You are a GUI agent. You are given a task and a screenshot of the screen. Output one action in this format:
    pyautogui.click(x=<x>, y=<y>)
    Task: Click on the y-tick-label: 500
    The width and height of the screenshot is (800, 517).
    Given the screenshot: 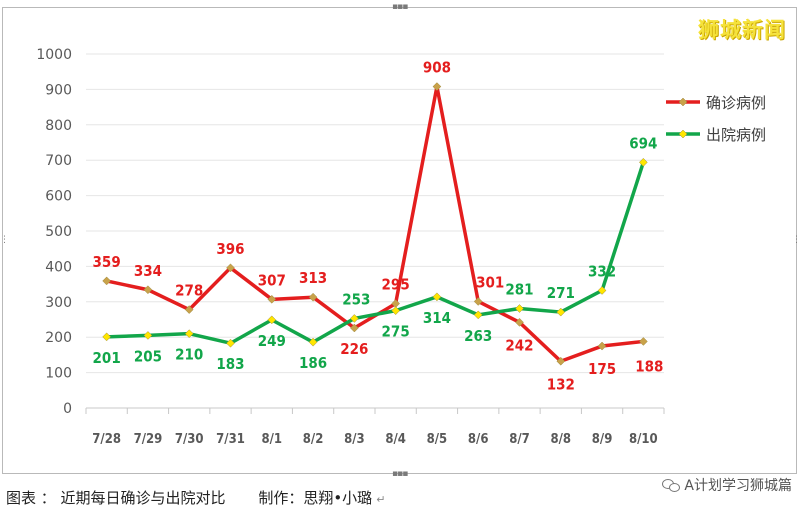 What is the action you would take?
    pyautogui.click(x=58, y=232)
    